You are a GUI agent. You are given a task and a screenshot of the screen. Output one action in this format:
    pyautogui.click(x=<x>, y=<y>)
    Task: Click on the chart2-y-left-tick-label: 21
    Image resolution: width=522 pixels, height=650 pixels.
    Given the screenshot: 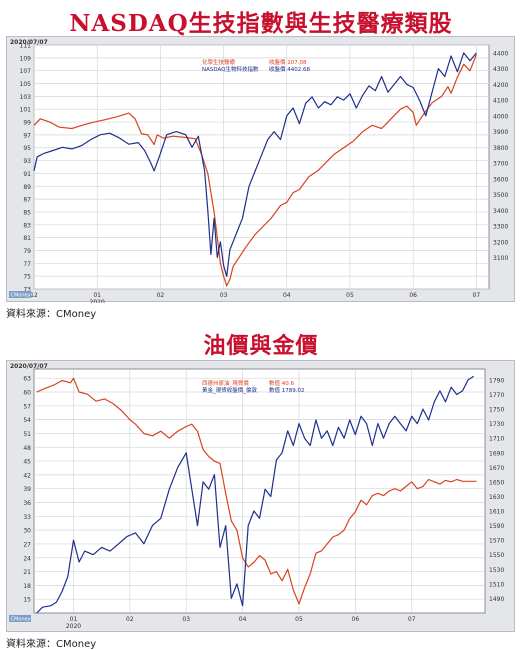 What is the action you would take?
    pyautogui.click(x=27, y=572)
    